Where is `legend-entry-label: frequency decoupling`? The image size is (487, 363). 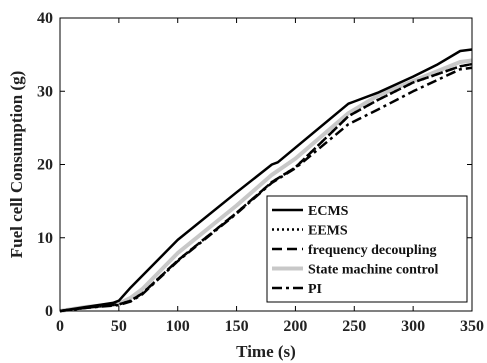 legend-entry-label: frequency decoupling is located at coordinates (372, 250).